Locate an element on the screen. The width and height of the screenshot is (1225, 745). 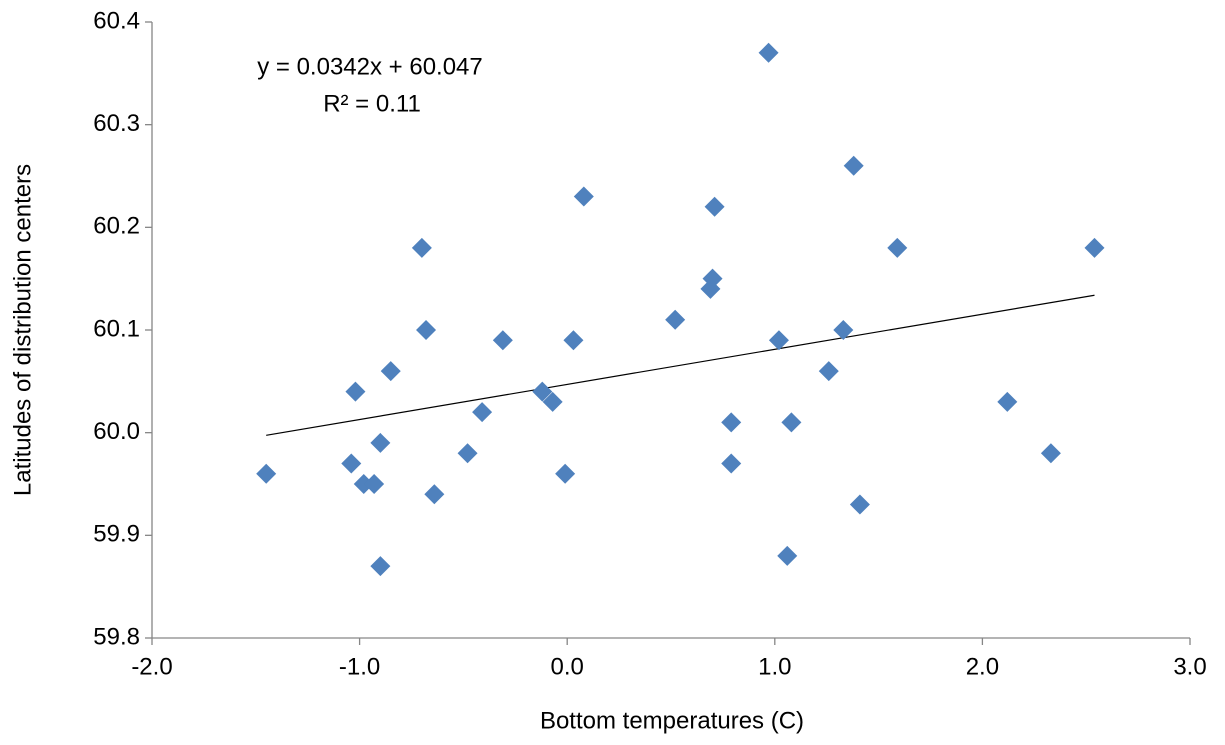
y-tick-label: 60.3 is located at coordinates (116, 123).